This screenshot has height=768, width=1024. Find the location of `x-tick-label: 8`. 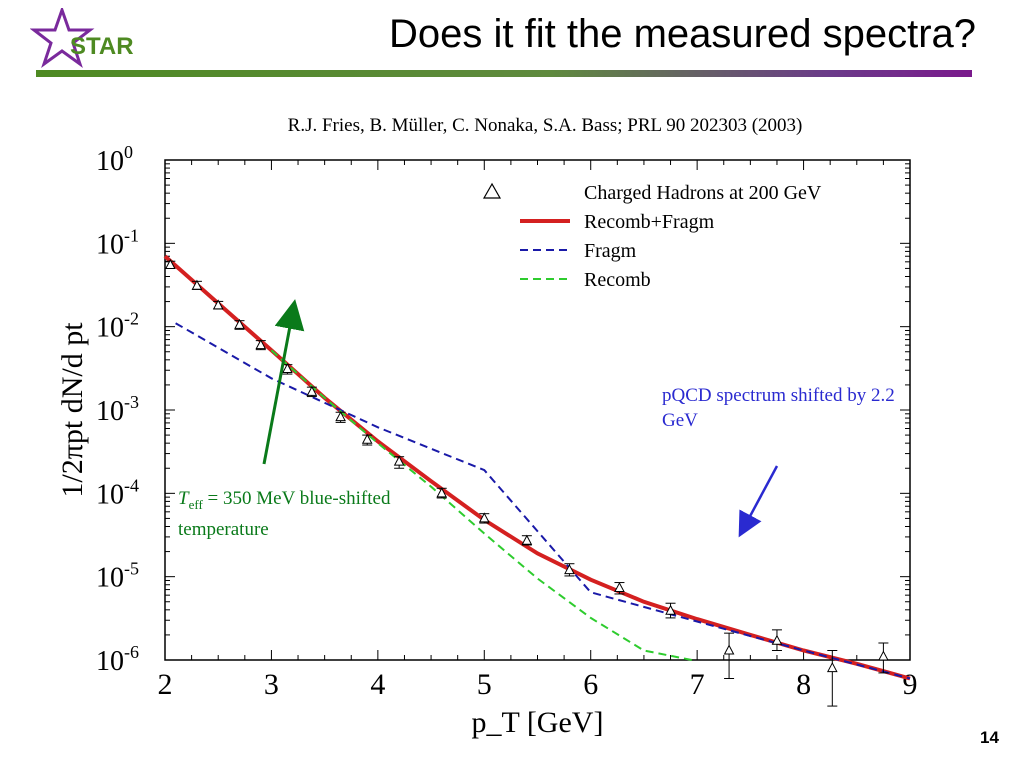

x-tick-label: 8 is located at coordinates (803, 684).